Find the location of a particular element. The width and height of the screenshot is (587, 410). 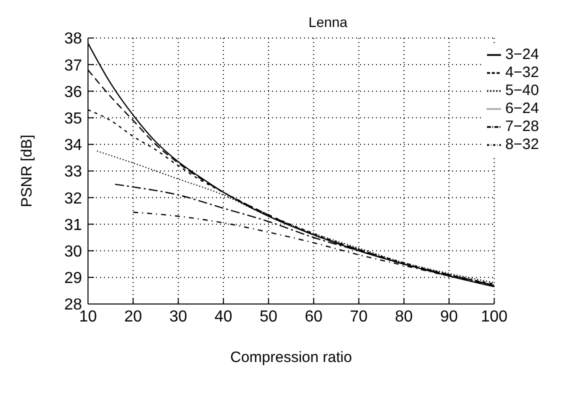

x-tick-label: 30 is located at coordinates (178, 317).